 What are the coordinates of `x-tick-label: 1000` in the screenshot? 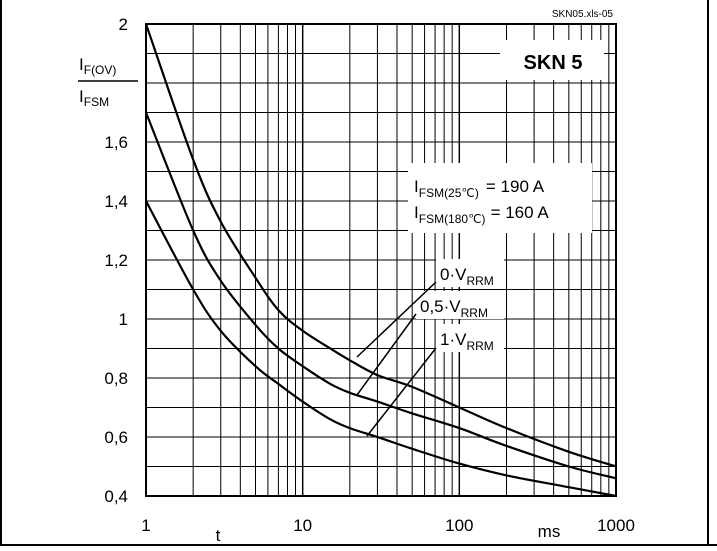 It's located at (616, 525).